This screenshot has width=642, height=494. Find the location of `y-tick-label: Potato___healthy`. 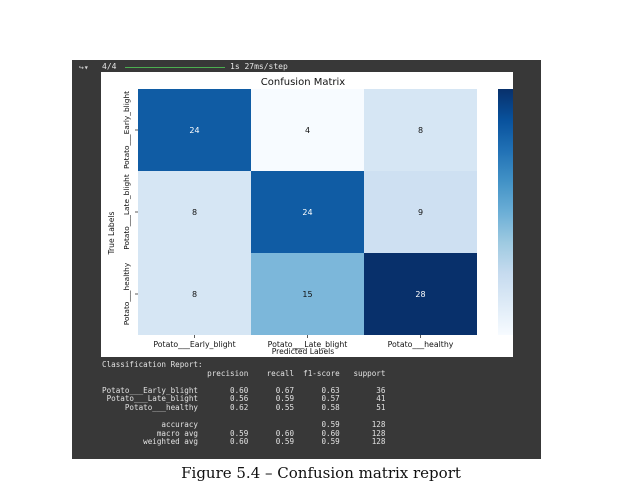

y-tick-label: Potato___healthy is located at coordinates (126, 293).